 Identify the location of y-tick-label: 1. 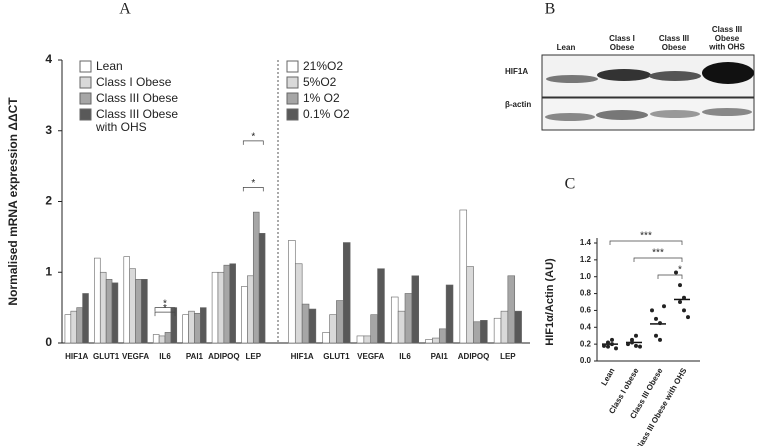
(48, 271).